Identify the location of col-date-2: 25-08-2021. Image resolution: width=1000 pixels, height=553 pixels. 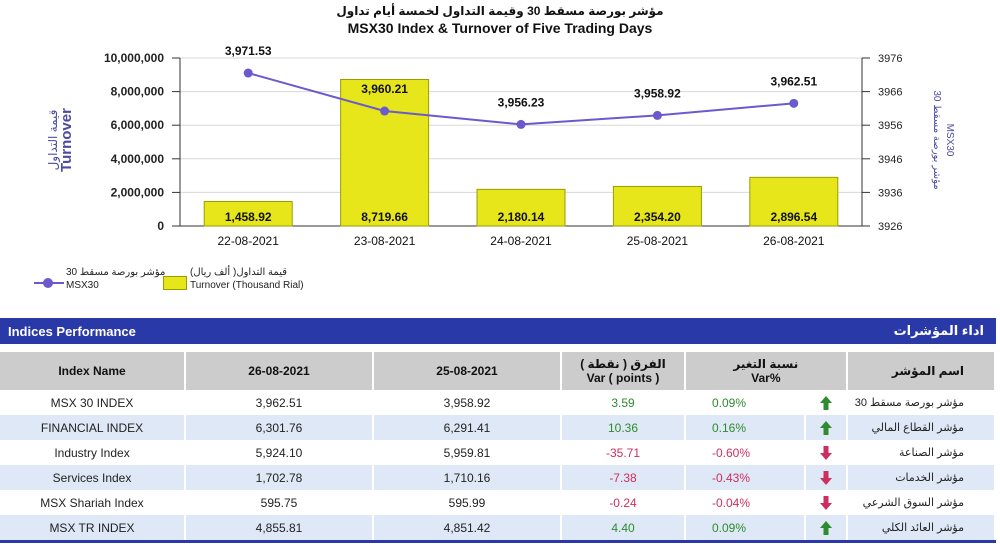
(467, 371).